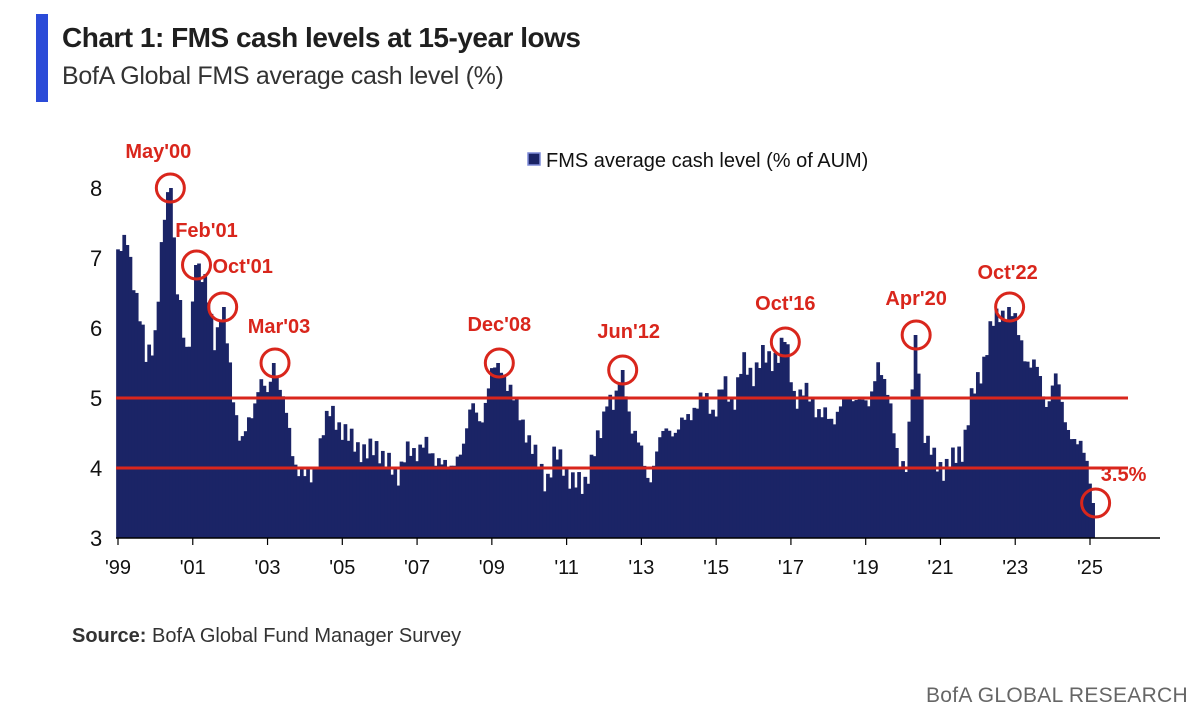 This screenshot has height=717, width=1200. Describe the element at coordinates (96, 328) in the screenshot. I see `y-tick-label: 6` at that location.